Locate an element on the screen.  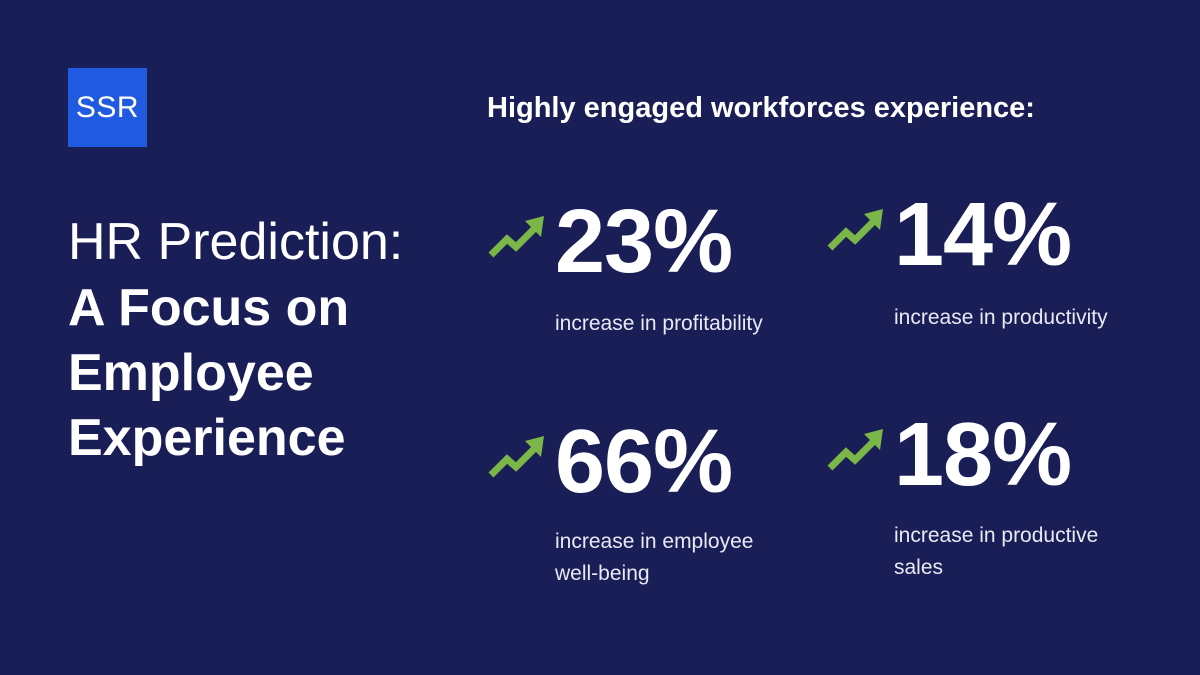
stats-heading: Highly engaged workforces experience: is located at coordinates (761, 108).